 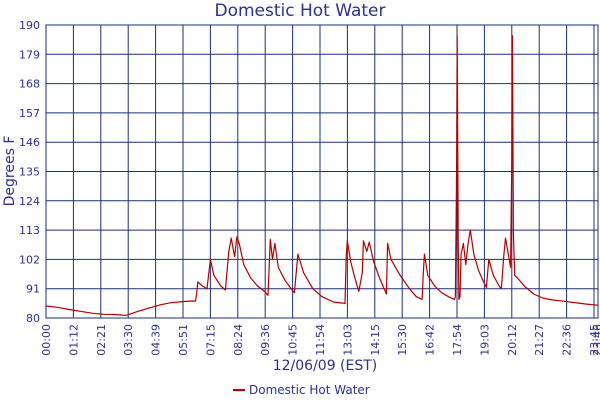 What do you see at coordinates (300, 11) in the screenshot?
I see `chart-title: Domestic Hot Water` at bounding box center [300, 11].